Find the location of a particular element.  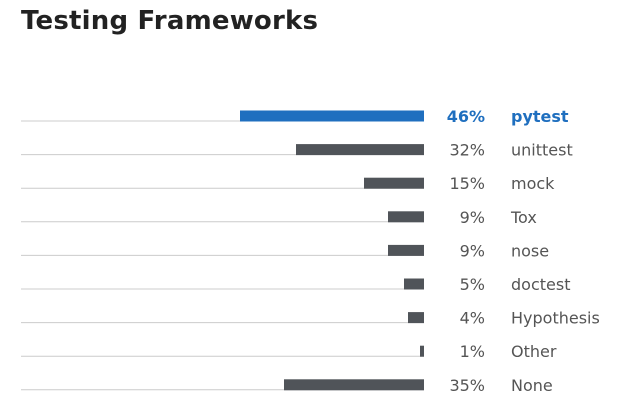

category-label: nose is located at coordinates (530, 250).